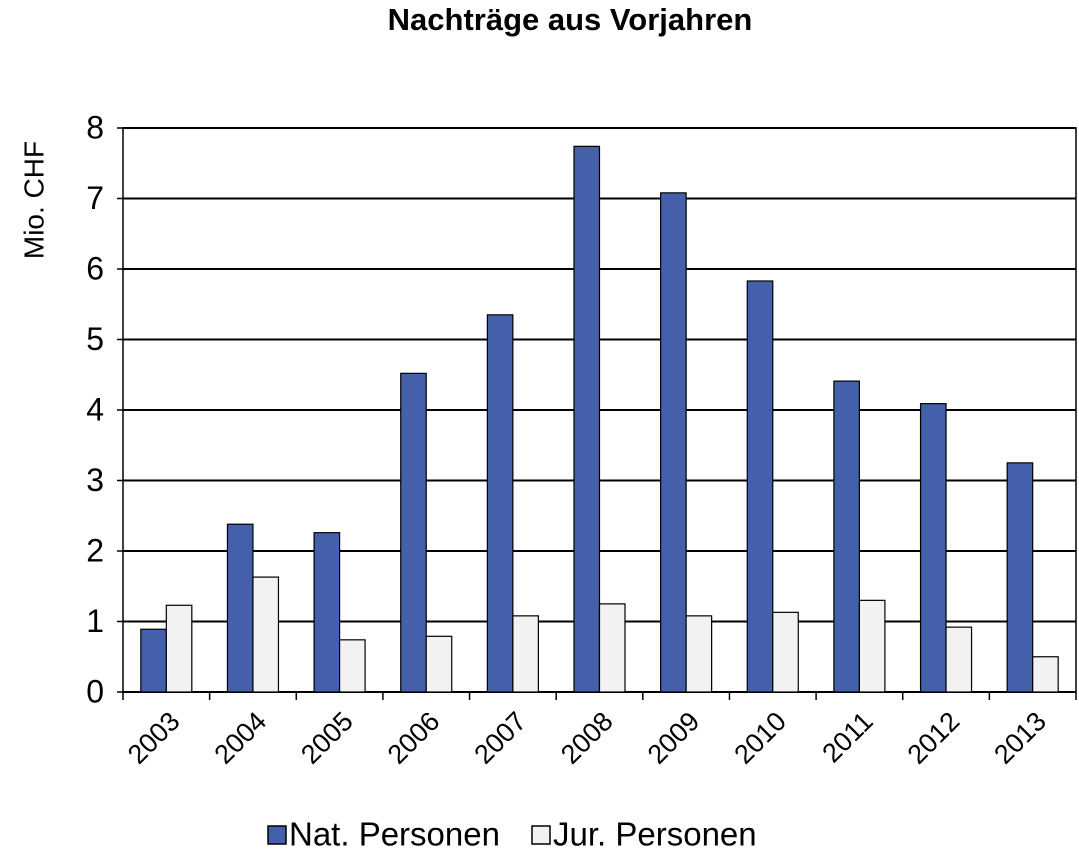 The width and height of the screenshot is (1079, 858). I want to click on x-tick-label: 2011, so click(847, 737).